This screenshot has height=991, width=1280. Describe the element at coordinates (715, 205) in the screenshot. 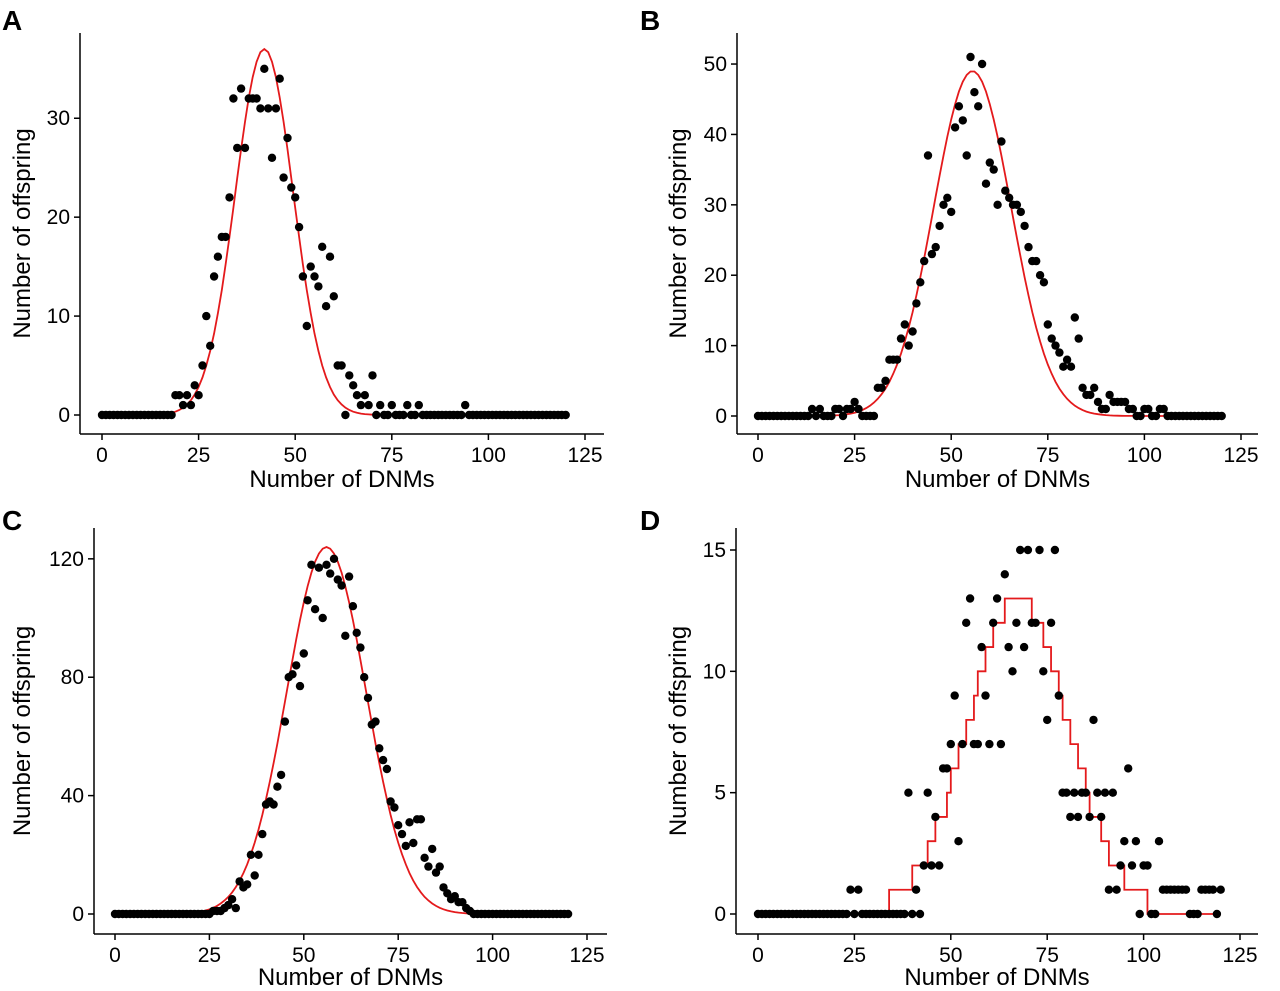

I see `y-tick-label: 30` at that location.